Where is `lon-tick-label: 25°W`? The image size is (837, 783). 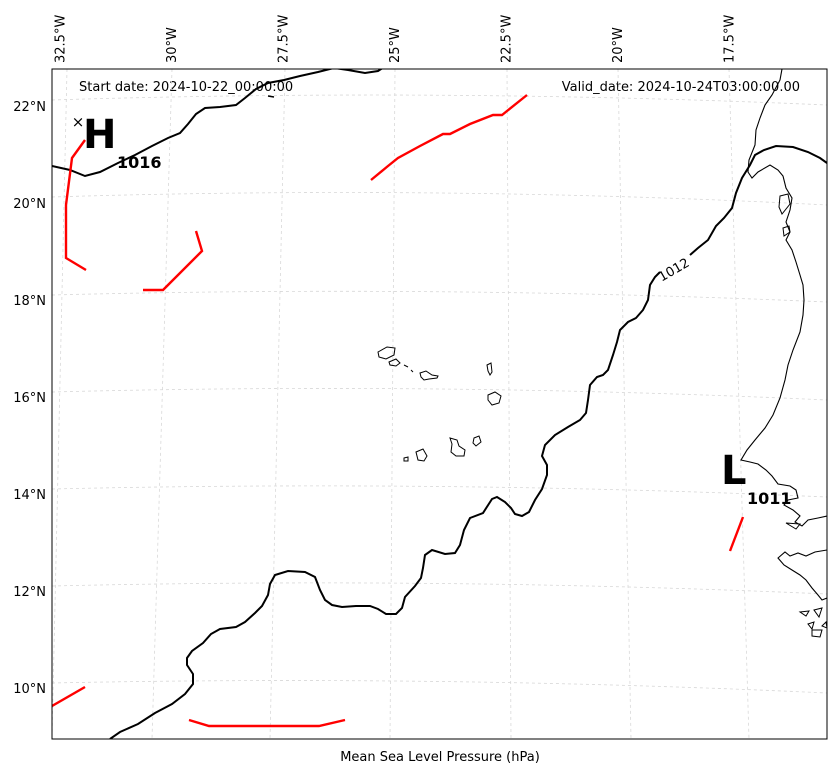
lon-tick-label: 25°W is located at coordinates (395, 45).